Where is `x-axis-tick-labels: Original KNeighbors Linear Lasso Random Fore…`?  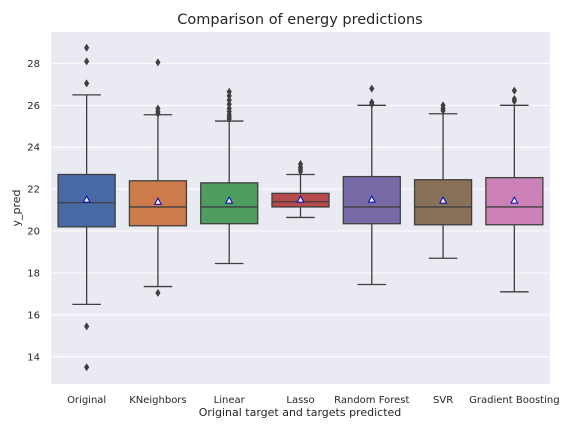
x-axis-tick-labels: Original KNeighbors Linear Lasso Random Fore… is located at coordinates (313, 400).